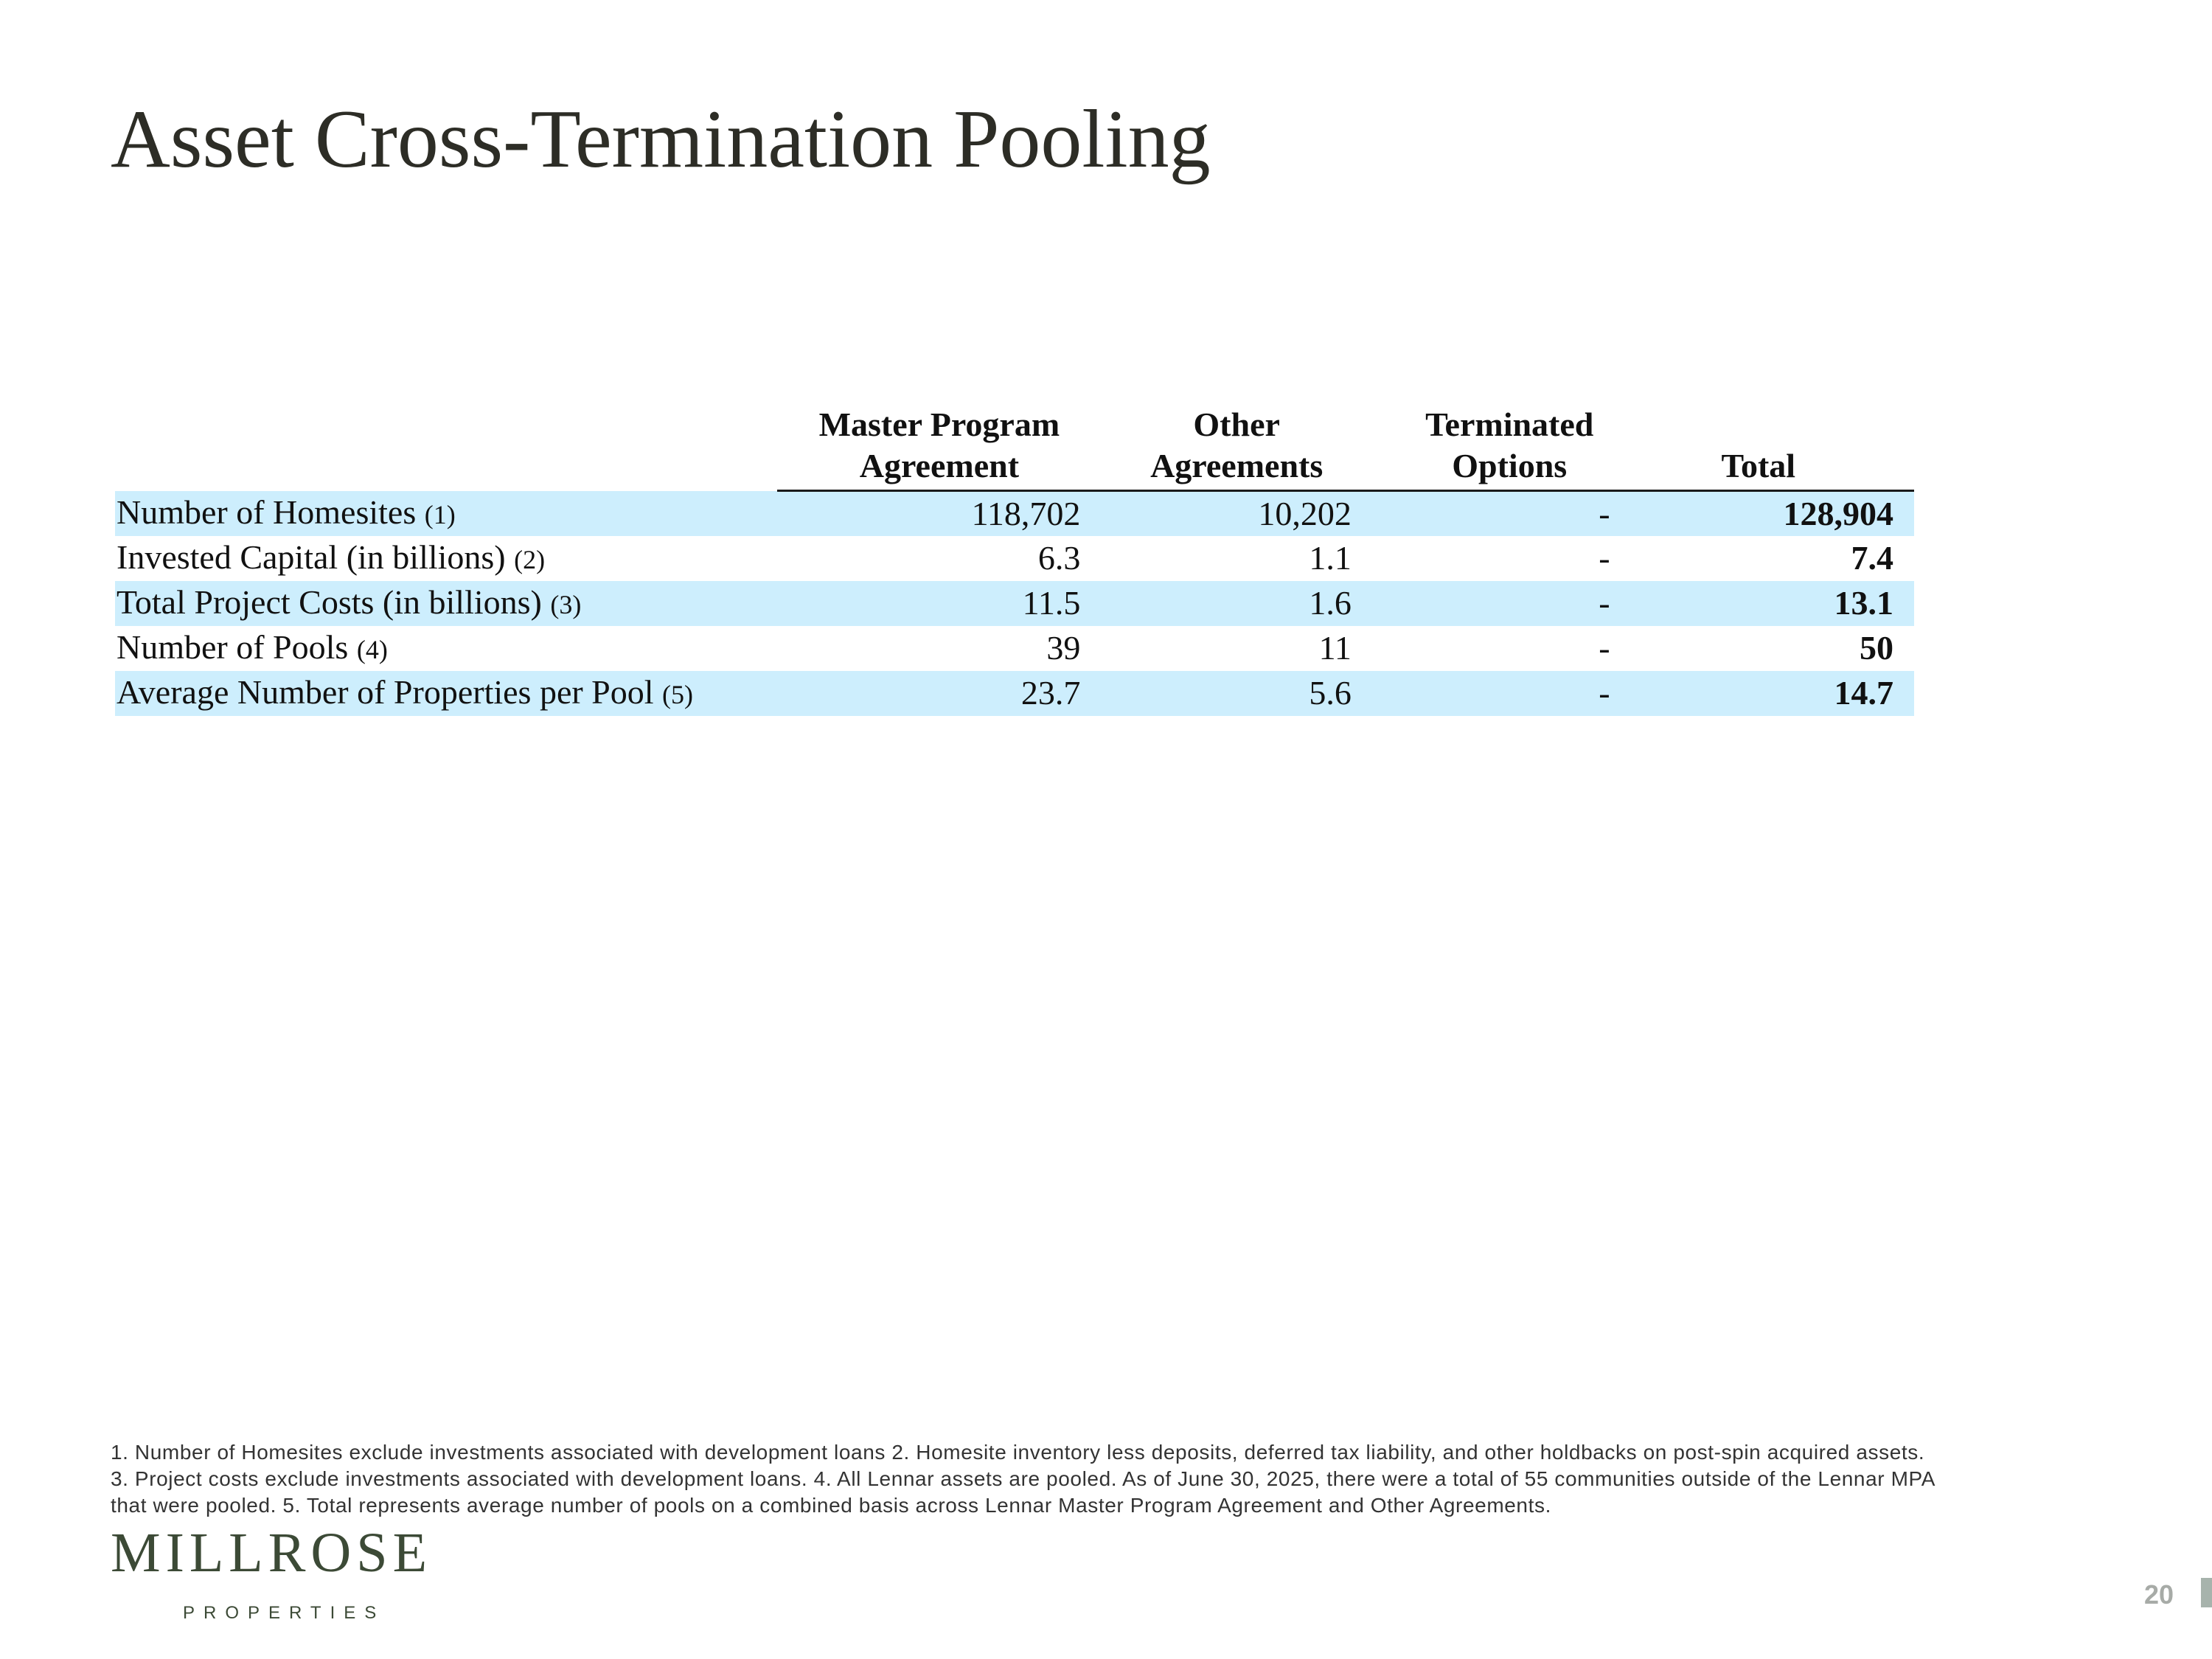  Describe the element at coordinates (1780, 693) in the screenshot. I see `cell-total: 14.7` at that location.